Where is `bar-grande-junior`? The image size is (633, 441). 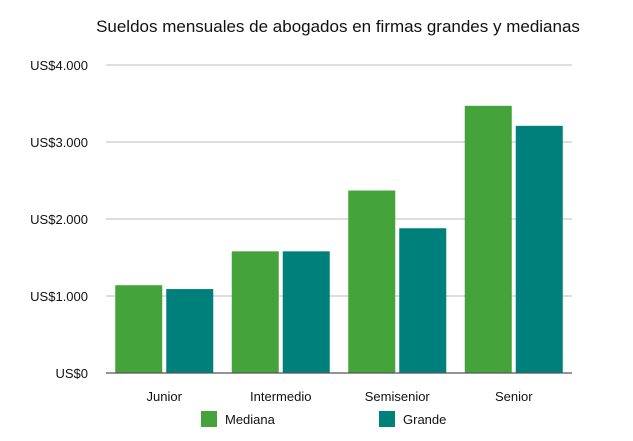 bar-grande-junior is located at coordinates (190, 331).